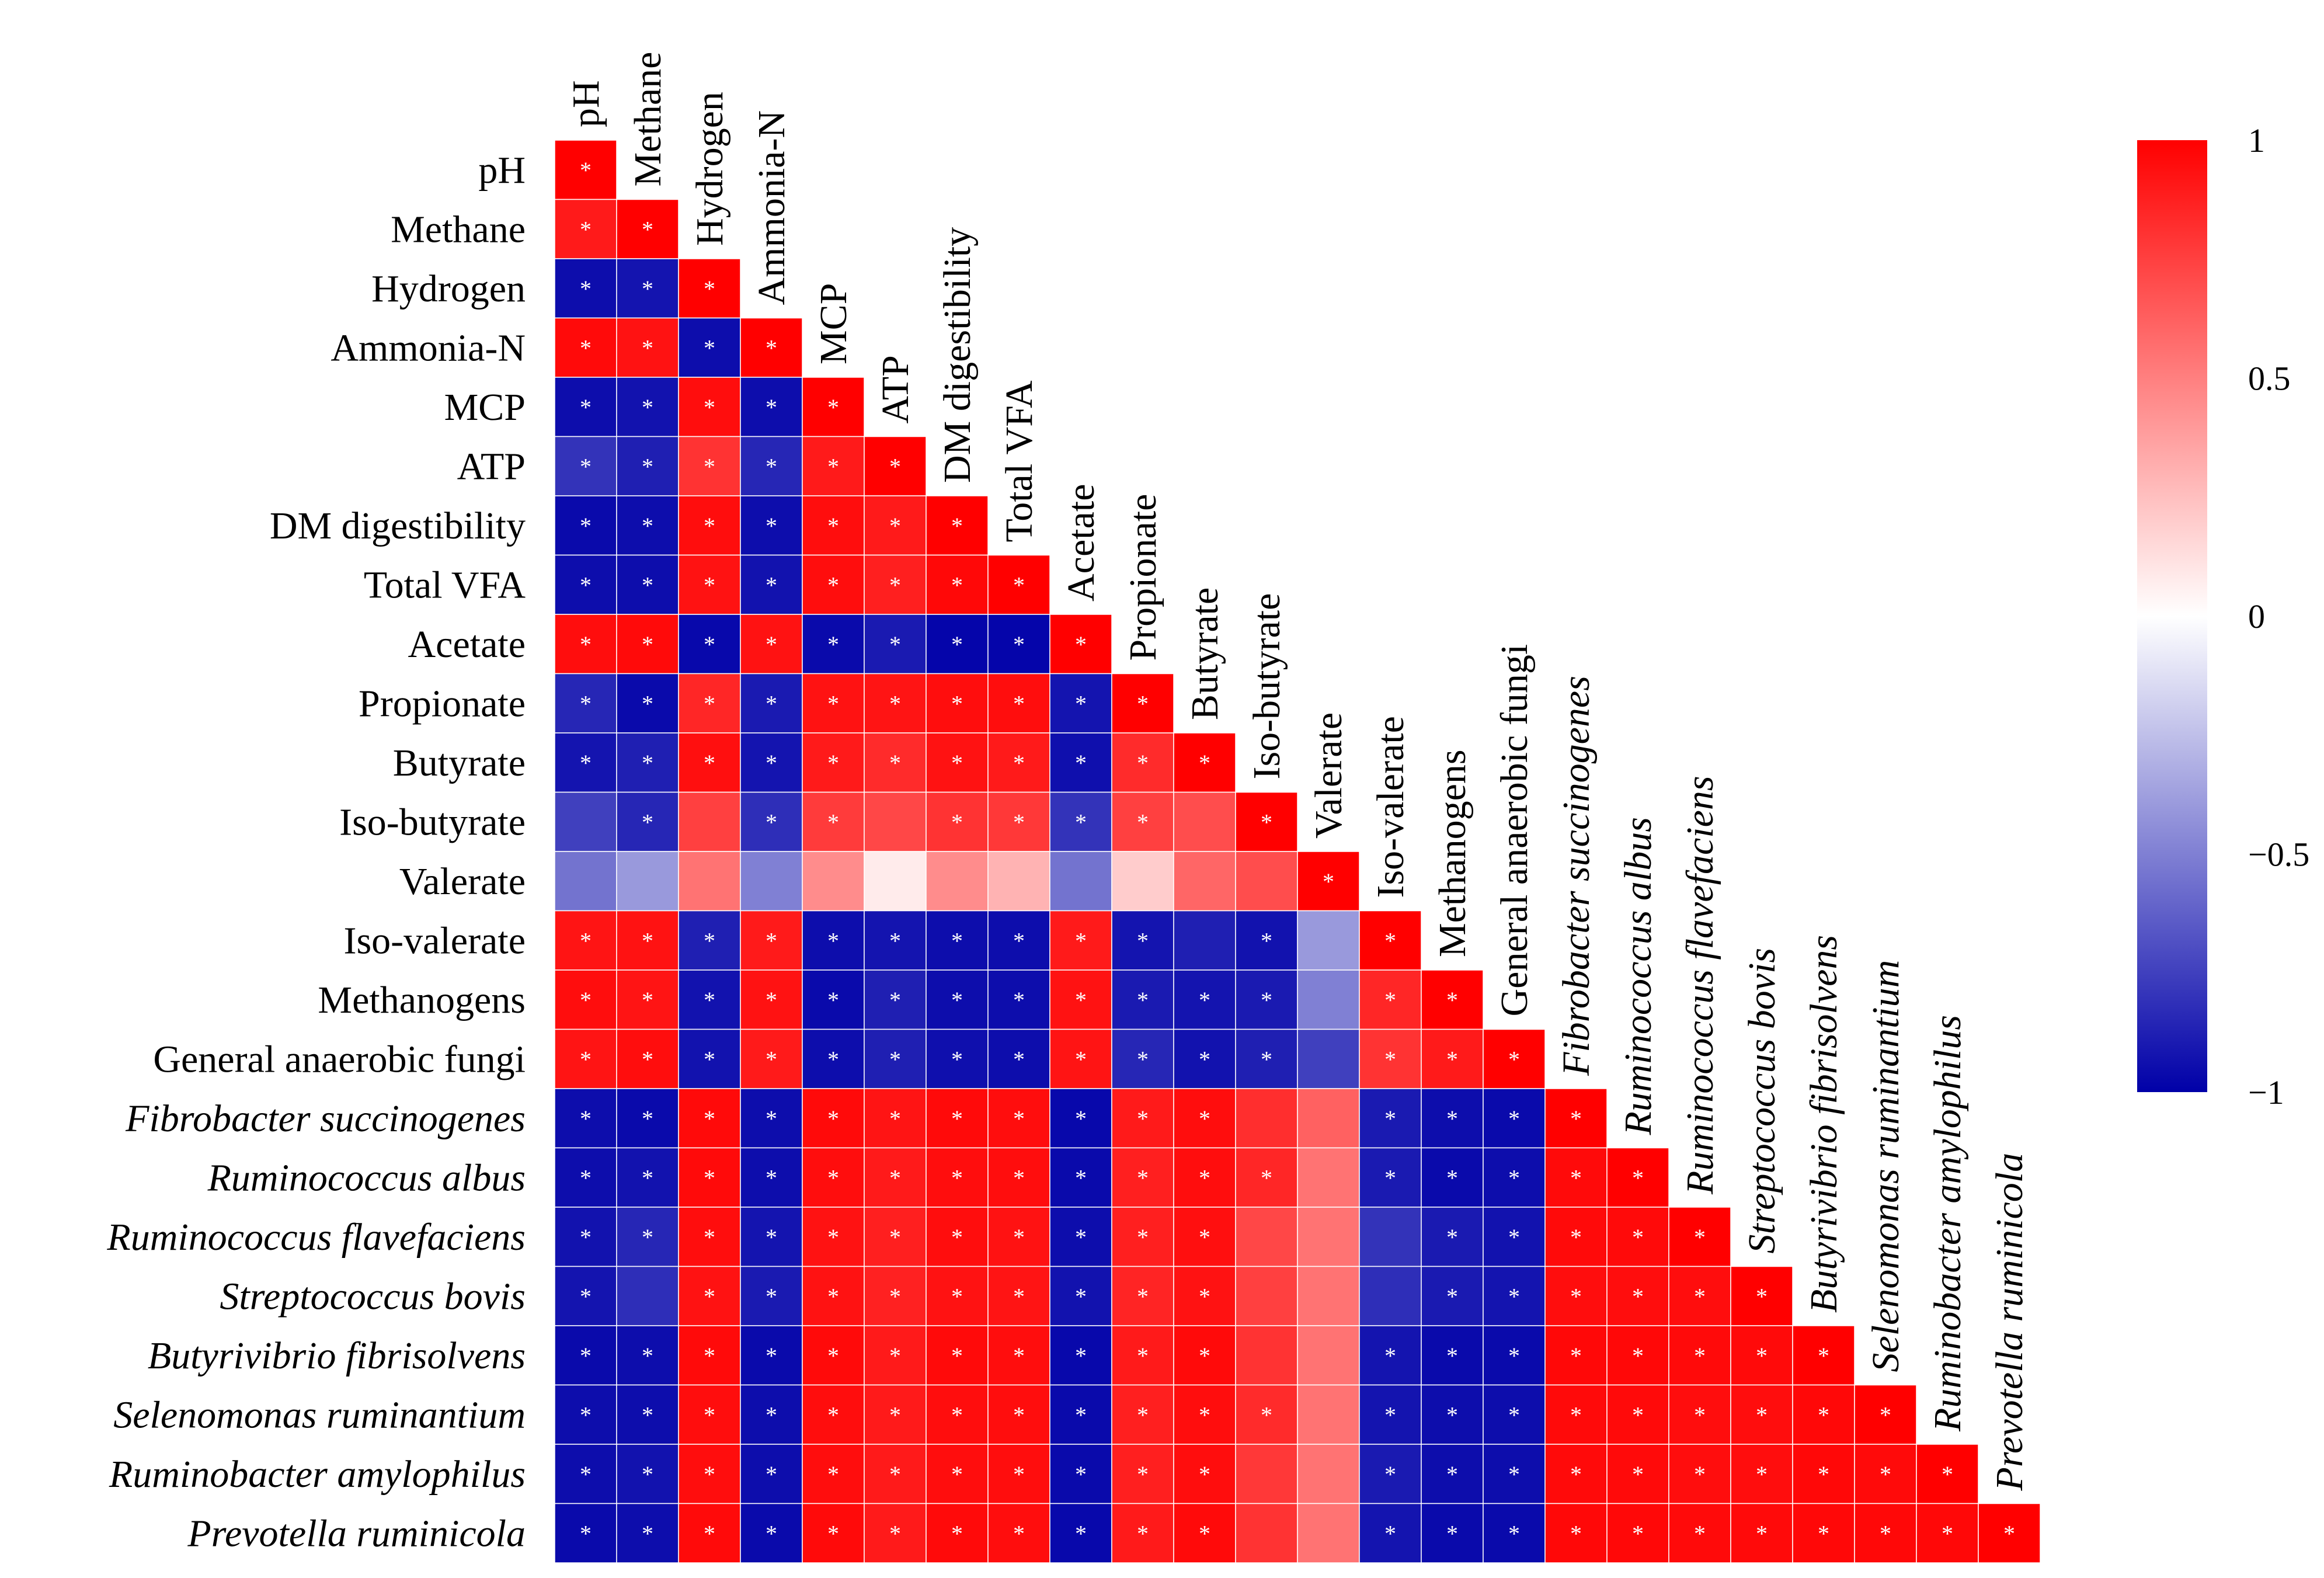 The height and width of the screenshot is (1578, 2324). Describe the element at coordinates (772, 1177) in the screenshot. I see `heatmap-cell-ruminococcus-albus-ammonia-n` at that location.